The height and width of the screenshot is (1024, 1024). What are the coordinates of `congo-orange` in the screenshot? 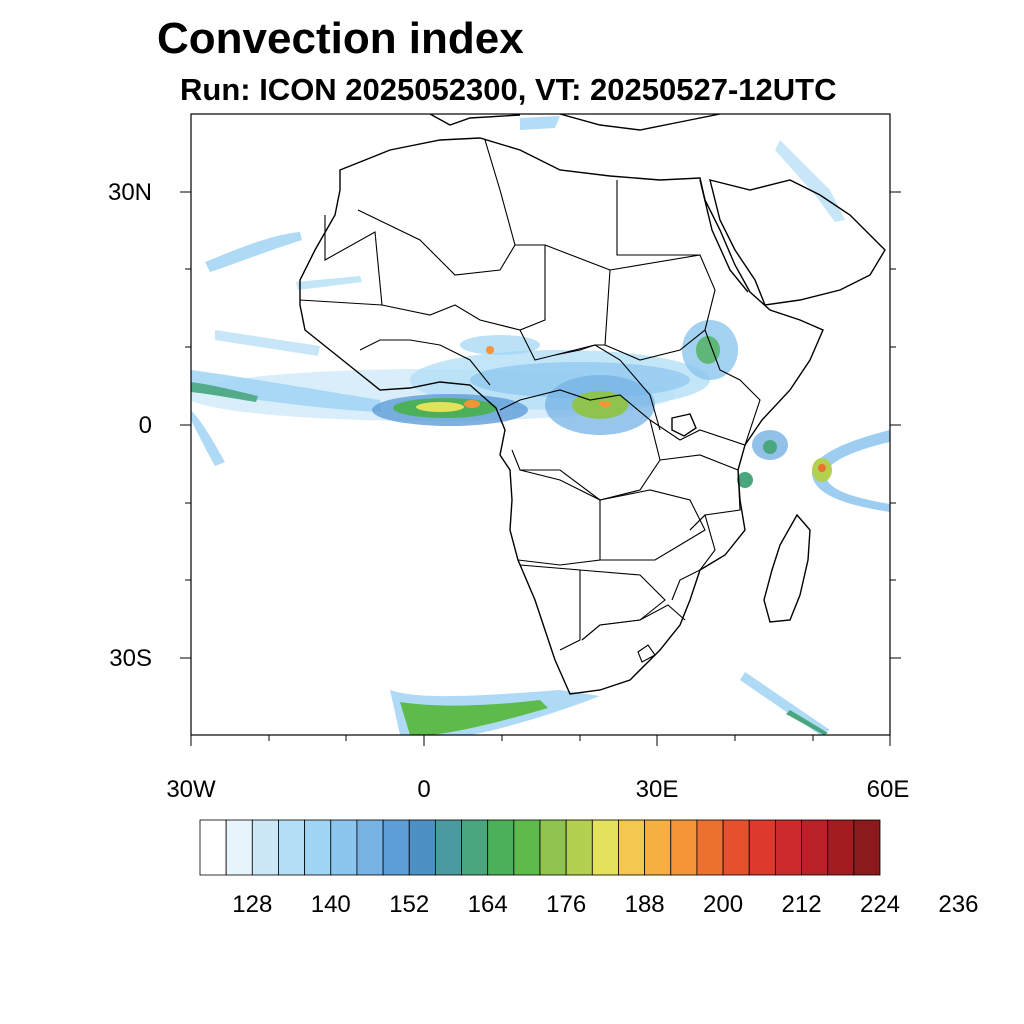 It's located at (605, 404).